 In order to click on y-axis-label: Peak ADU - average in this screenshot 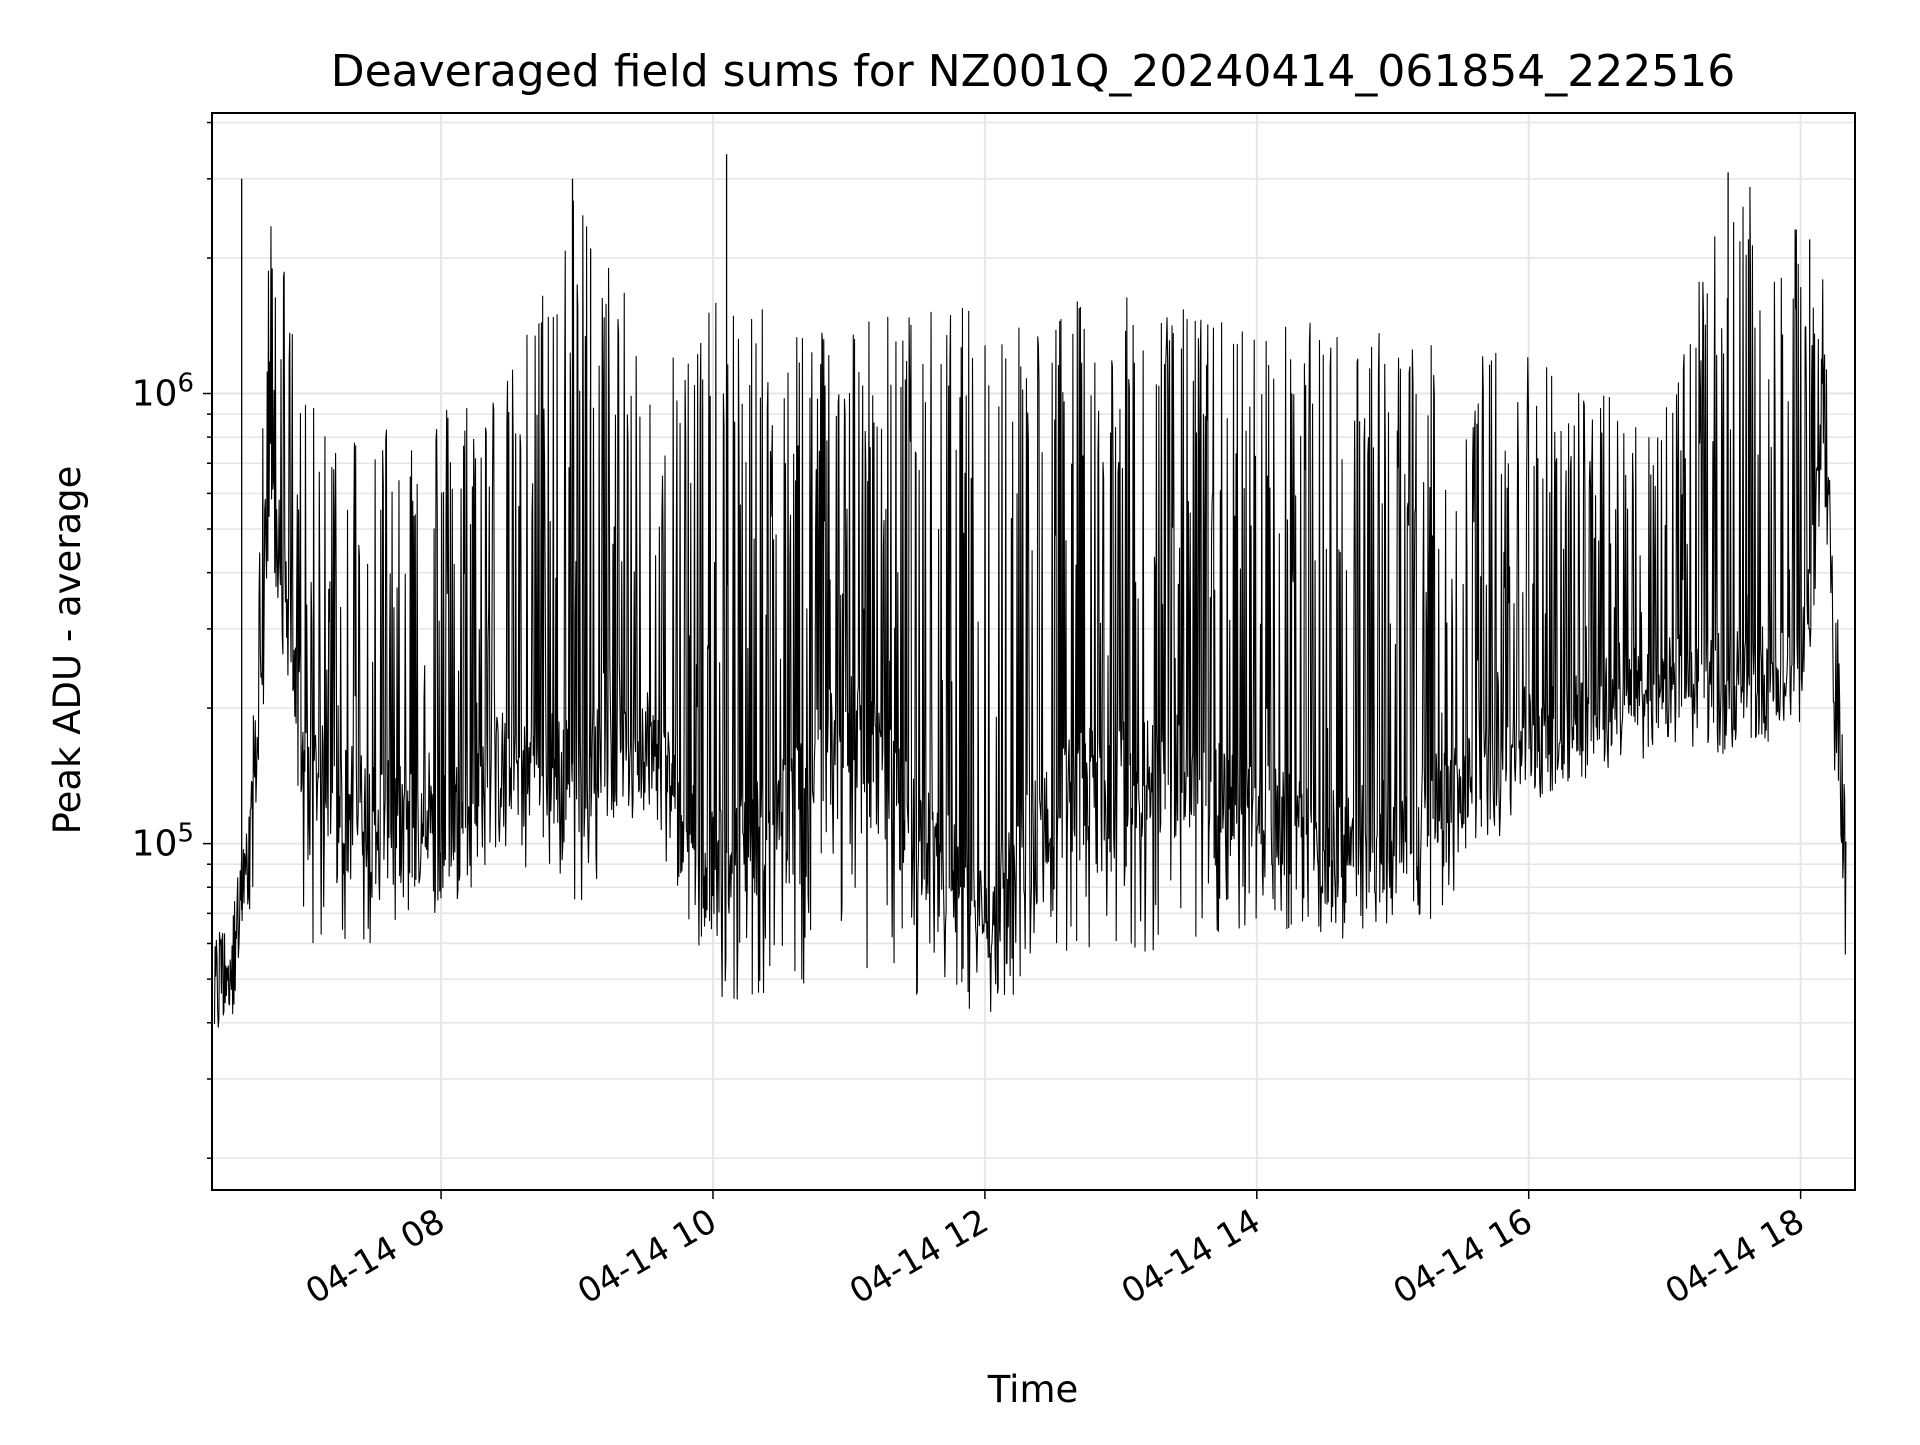, I will do `click(67, 650)`.